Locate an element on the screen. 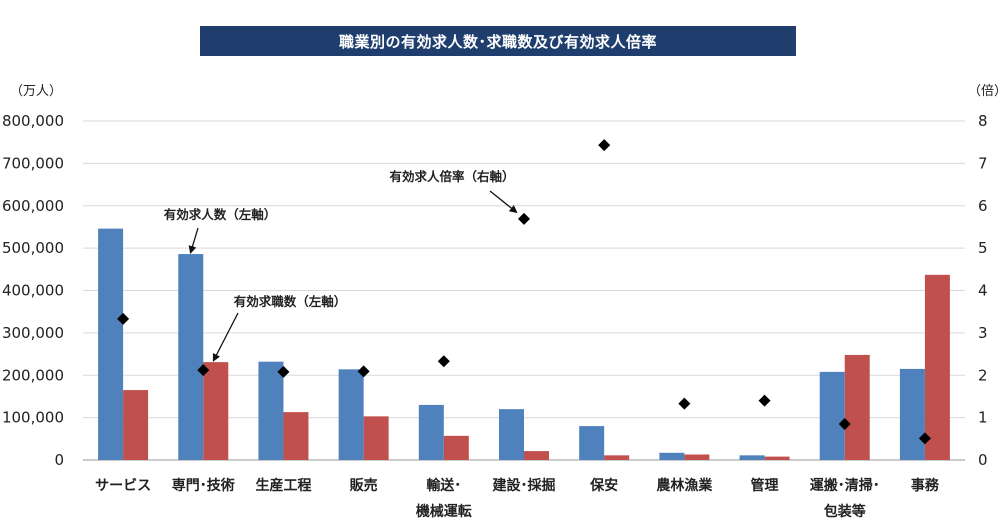  y-right-tick-label: 6 is located at coordinates (983, 206).